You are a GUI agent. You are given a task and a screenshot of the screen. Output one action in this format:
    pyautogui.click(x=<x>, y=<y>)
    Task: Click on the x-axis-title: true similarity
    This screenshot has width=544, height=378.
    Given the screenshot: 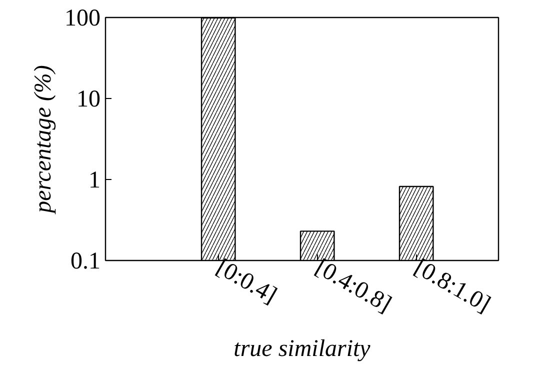 What is the action you would take?
    pyautogui.click(x=302, y=349)
    